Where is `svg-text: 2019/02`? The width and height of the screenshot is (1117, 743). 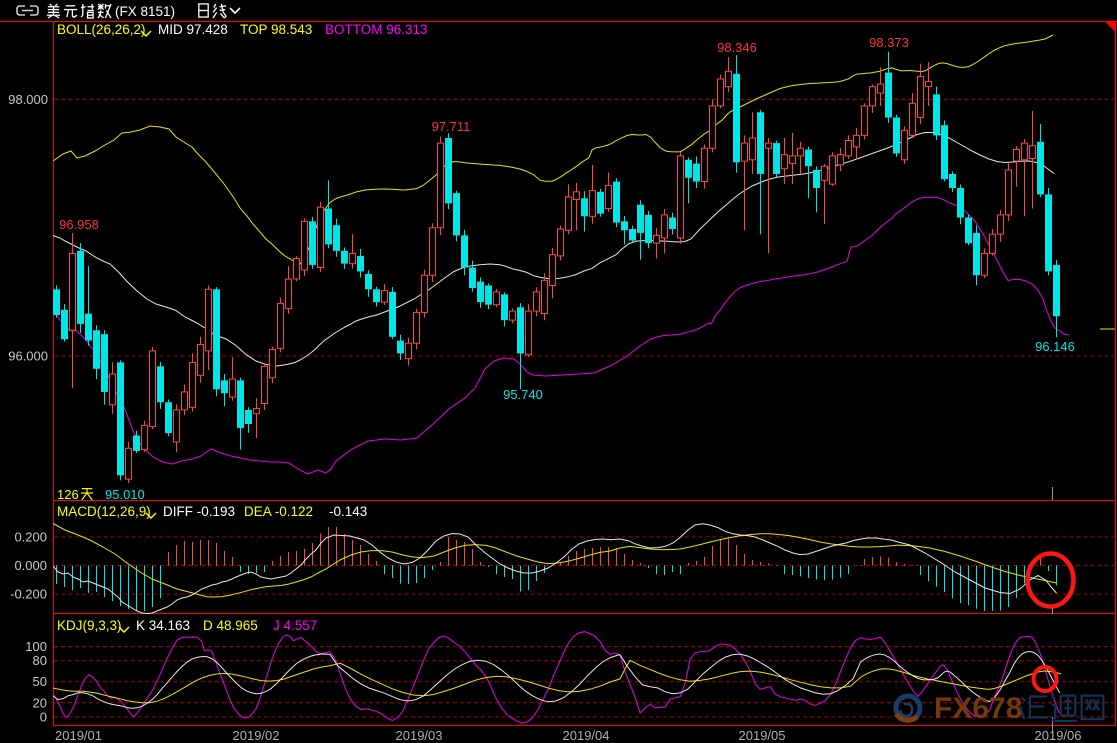 svg-text: 2019/02 is located at coordinates (256, 735).